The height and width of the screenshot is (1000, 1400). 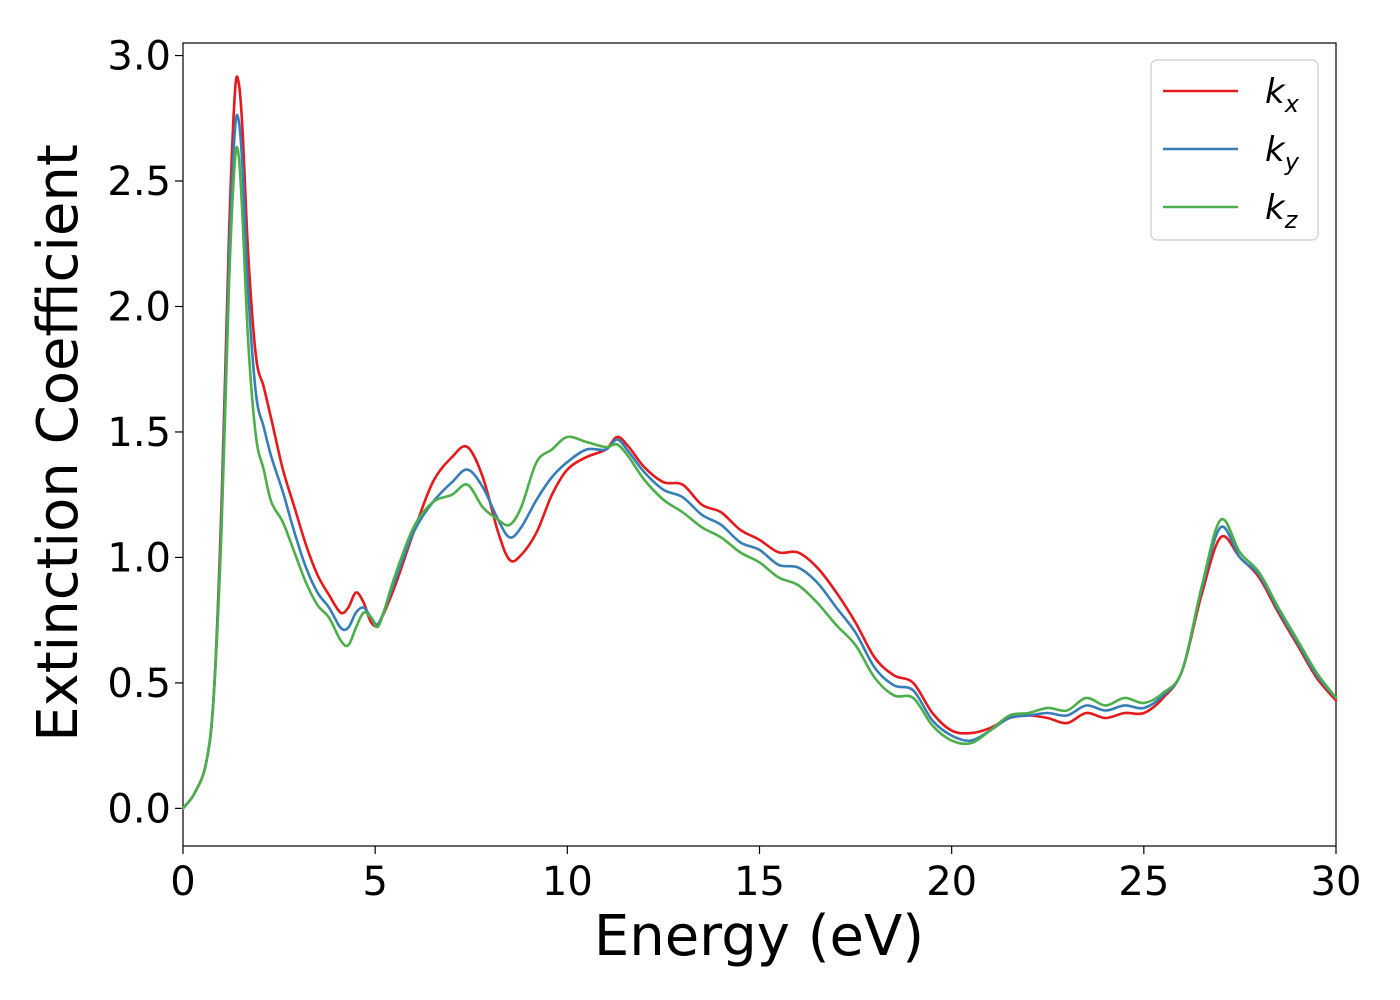 What do you see at coordinates (1143, 882) in the screenshot?
I see `x-tick-label: 25` at bounding box center [1143, 882].